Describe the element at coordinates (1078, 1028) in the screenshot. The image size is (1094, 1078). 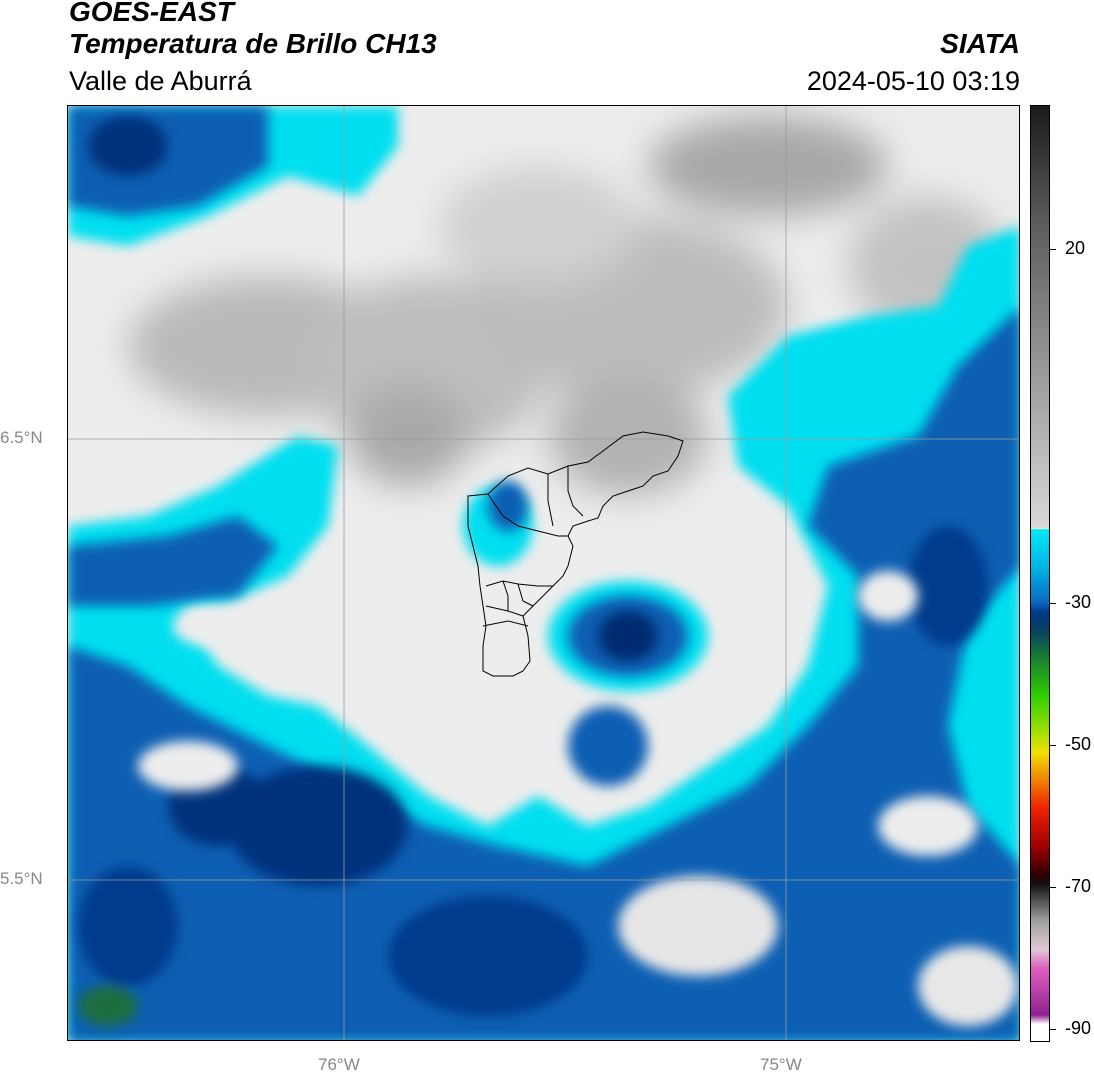
I see `cb-tick-m90: -90` at that location.